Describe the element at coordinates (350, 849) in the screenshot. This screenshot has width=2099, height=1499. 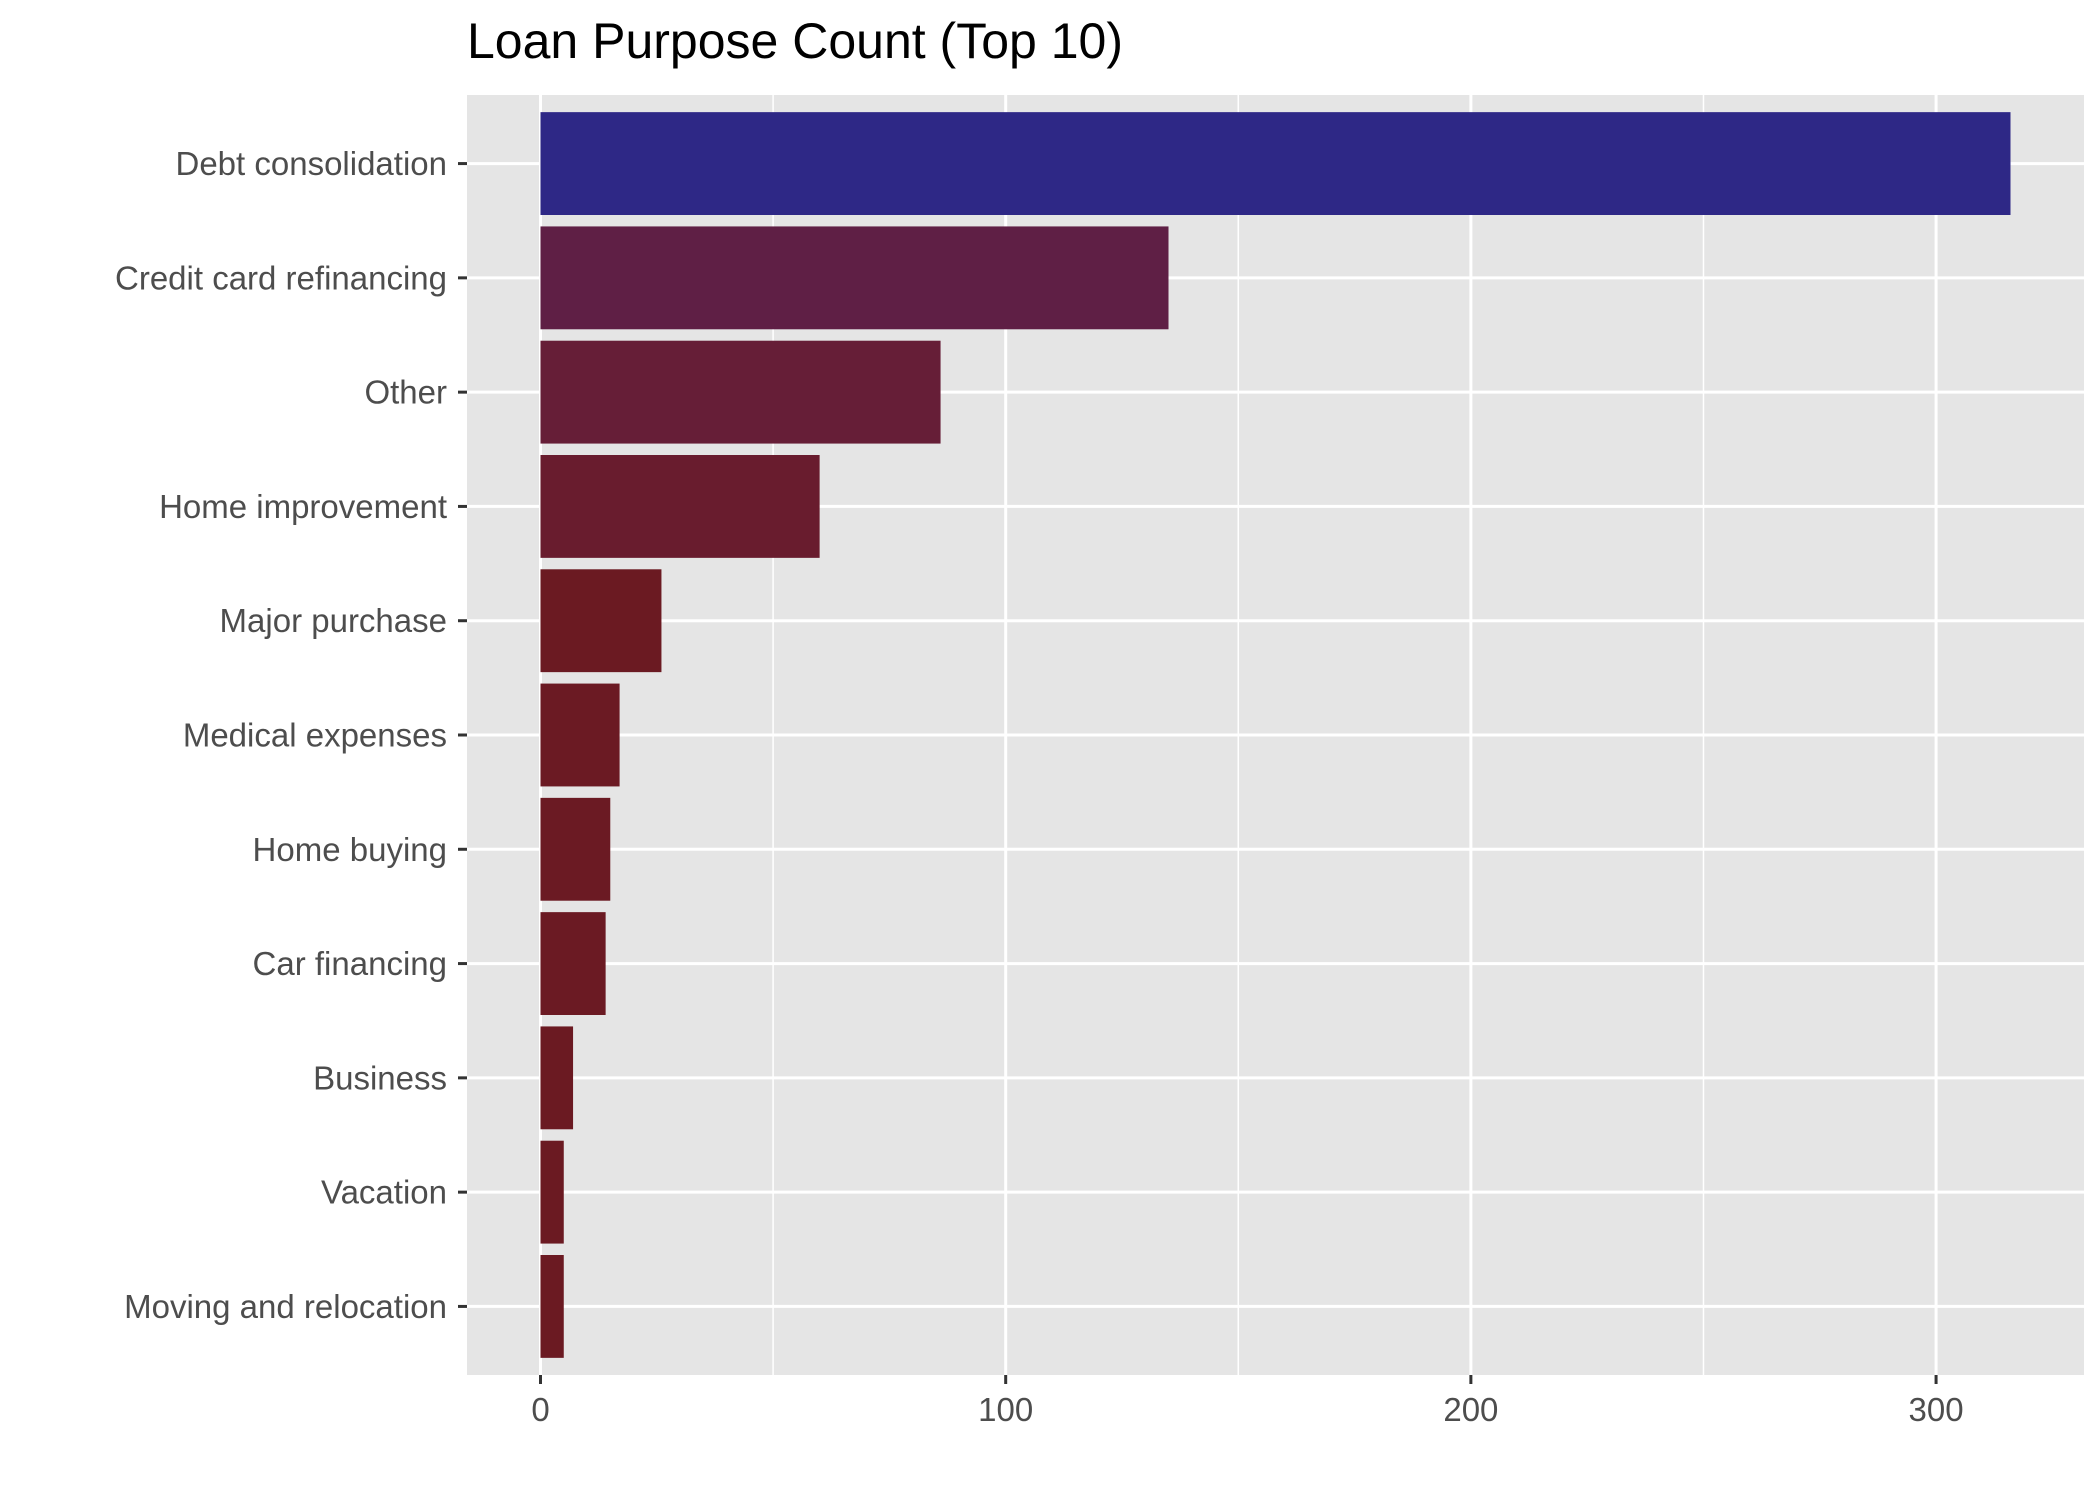
I see `y-tick-label: Home buying` at that location.